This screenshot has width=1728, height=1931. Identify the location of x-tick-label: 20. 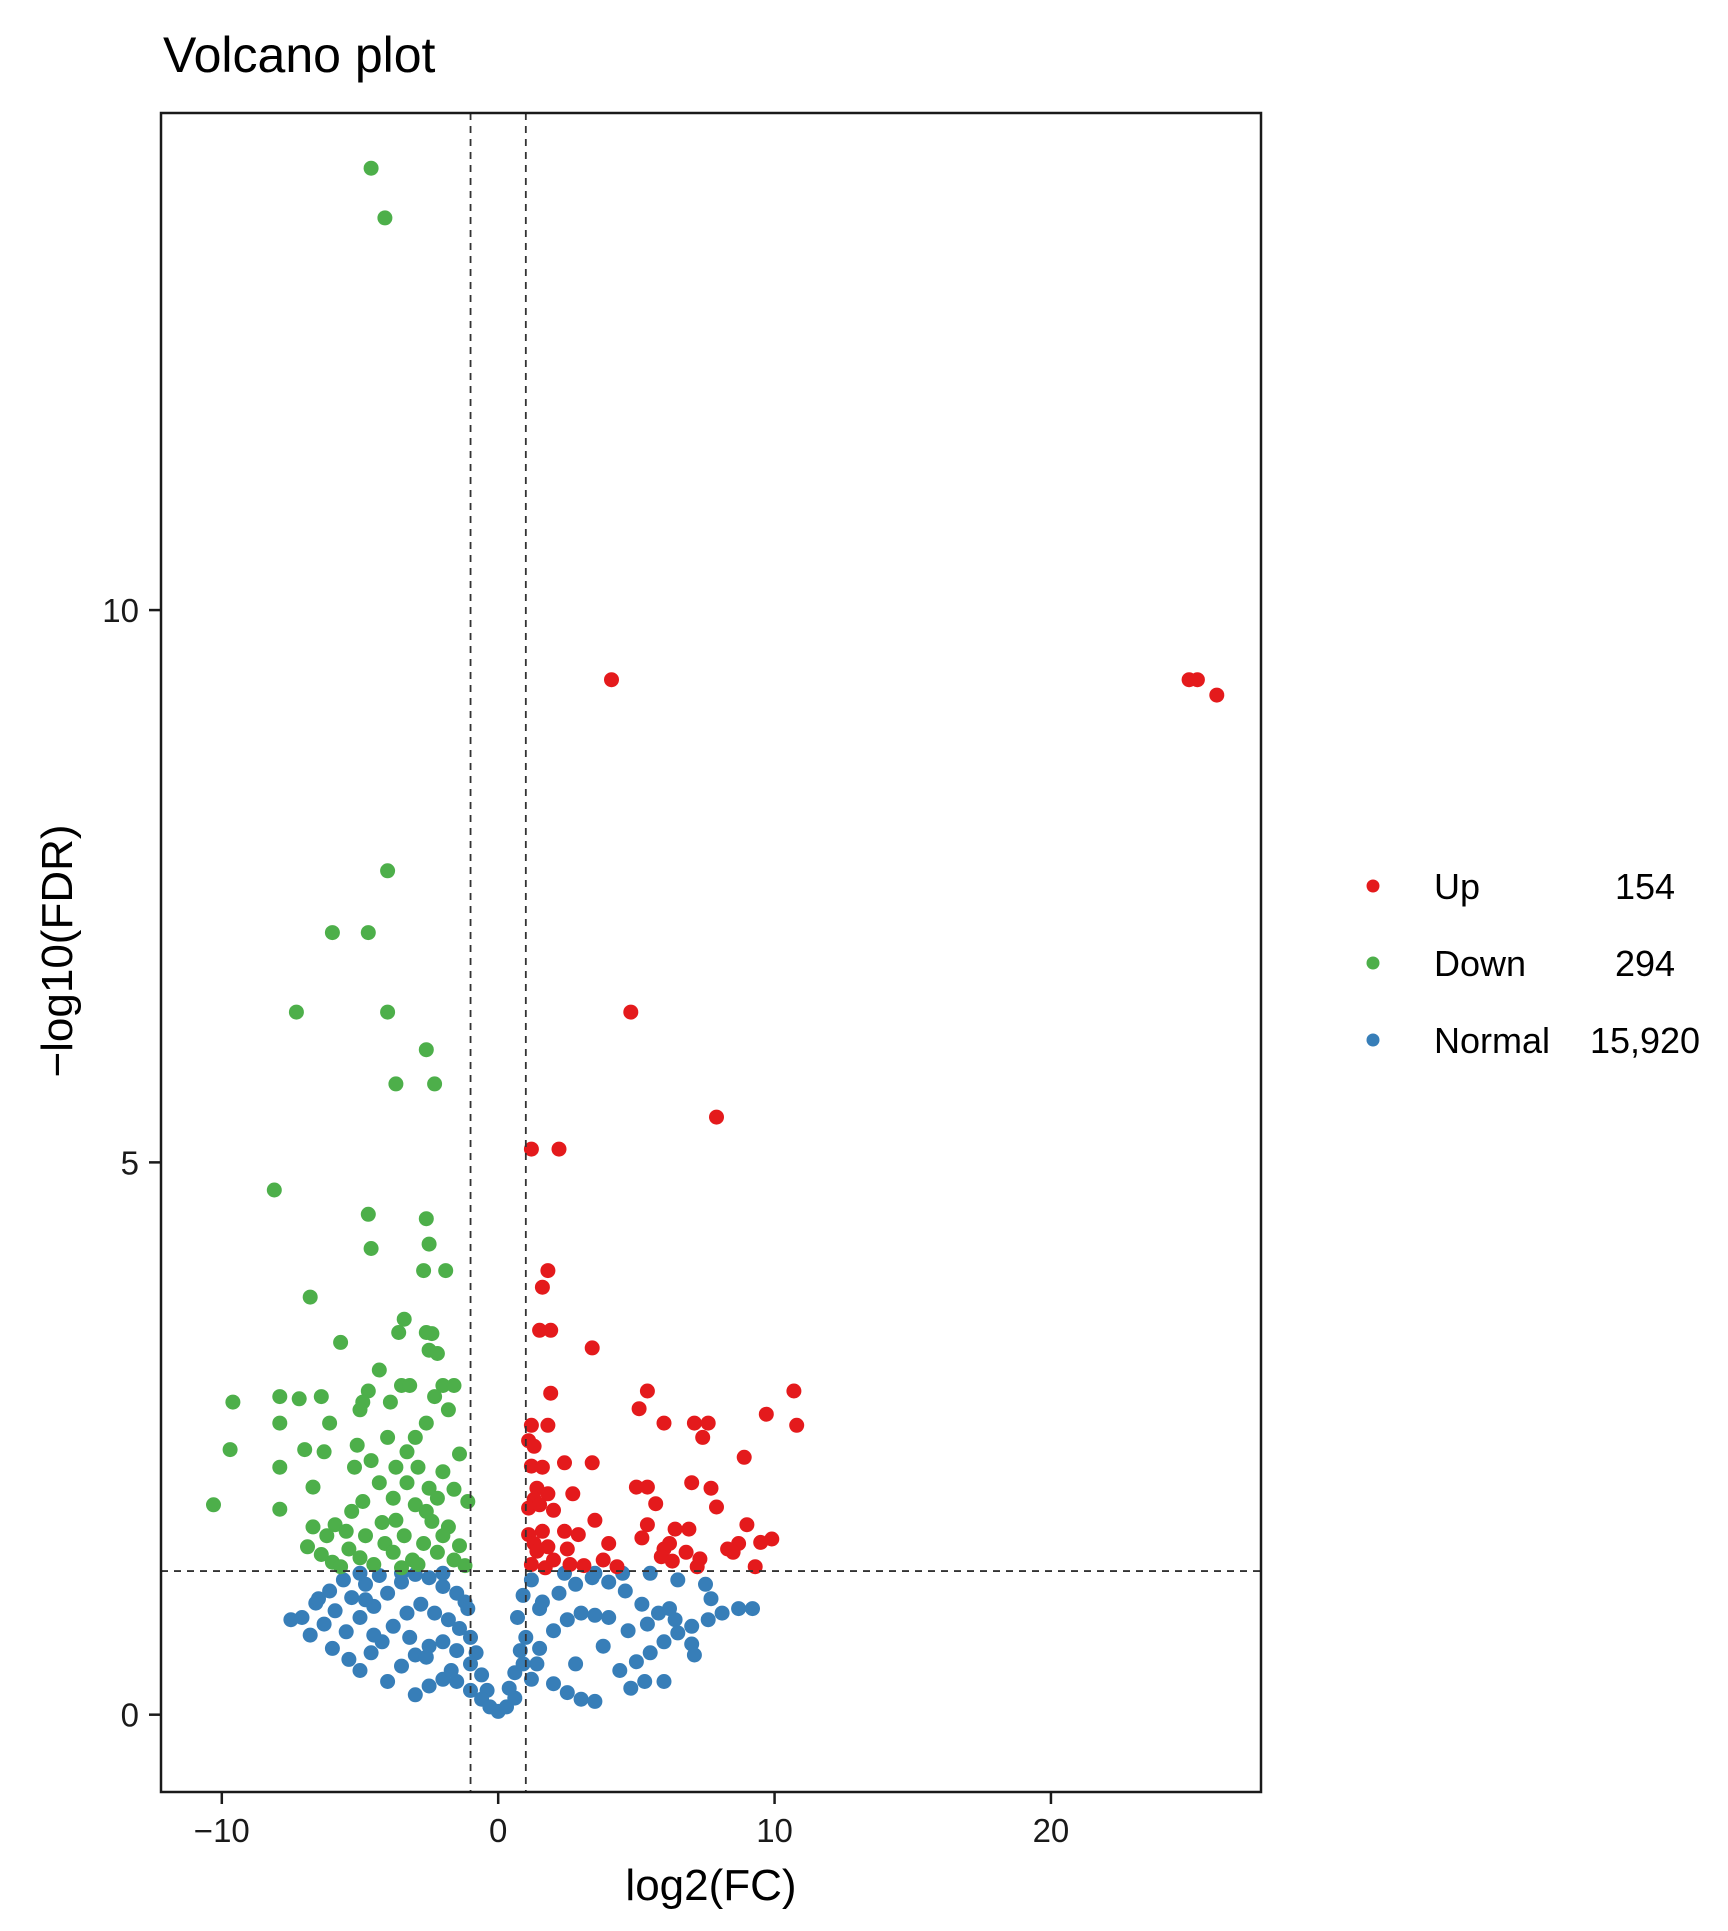
(1051, 1830).